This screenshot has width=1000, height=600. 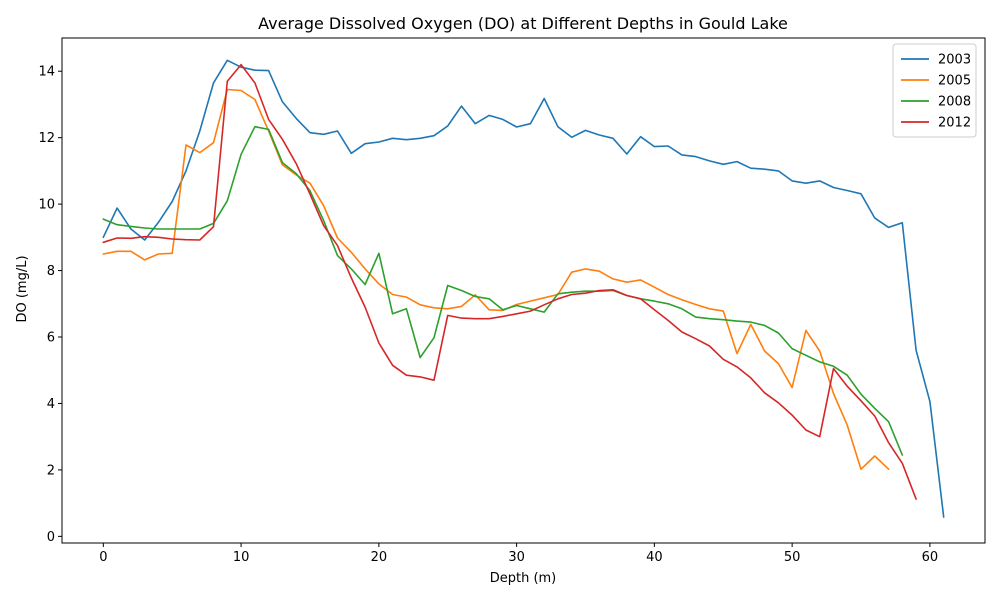 I want to click on y-tick-label: 14, so click(x=46, y=72).